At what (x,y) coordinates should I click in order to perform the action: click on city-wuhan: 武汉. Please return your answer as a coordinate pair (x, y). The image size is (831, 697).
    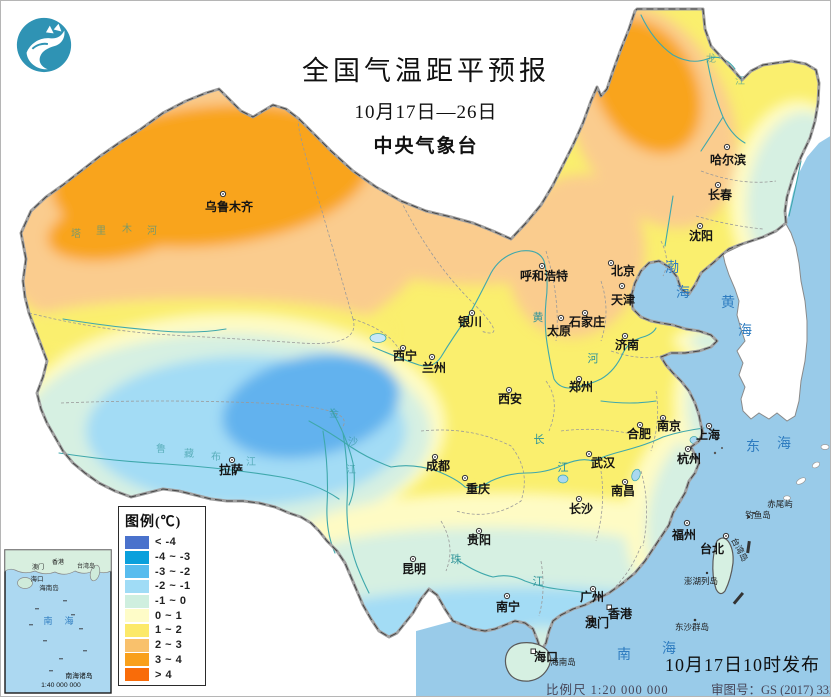
    Looking at the image, I should click on (600, 460).